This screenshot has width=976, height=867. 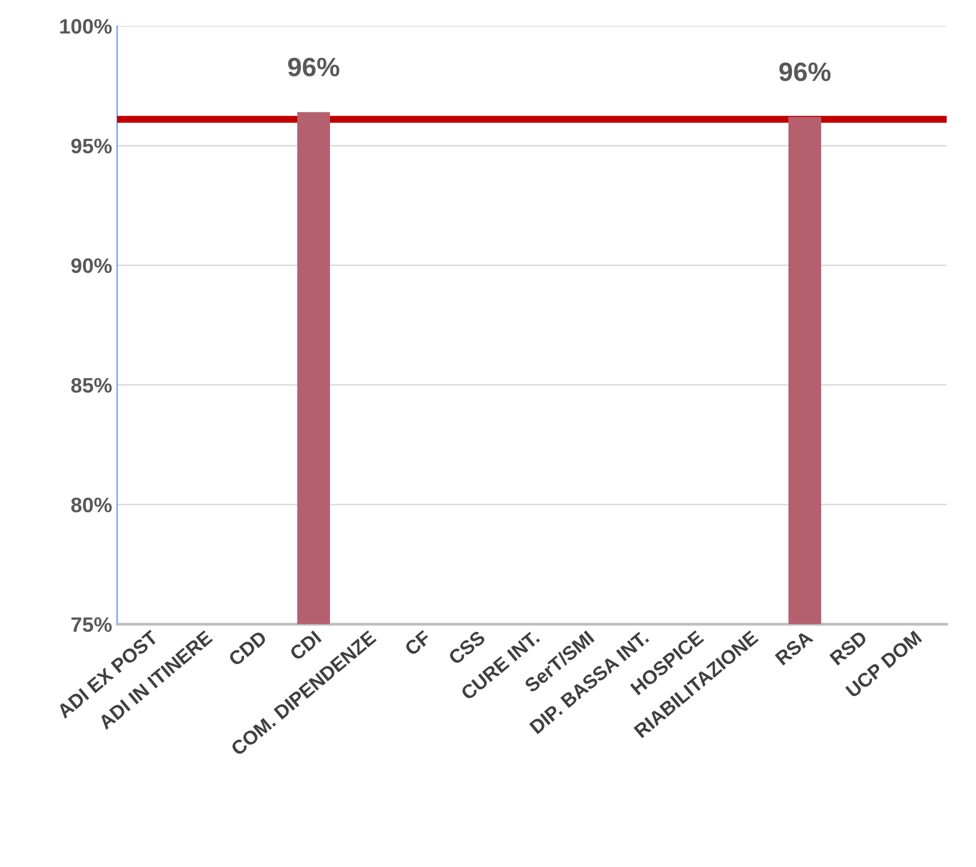 I want to click on y-tick-label: 85%, so click(x=91, y=385).